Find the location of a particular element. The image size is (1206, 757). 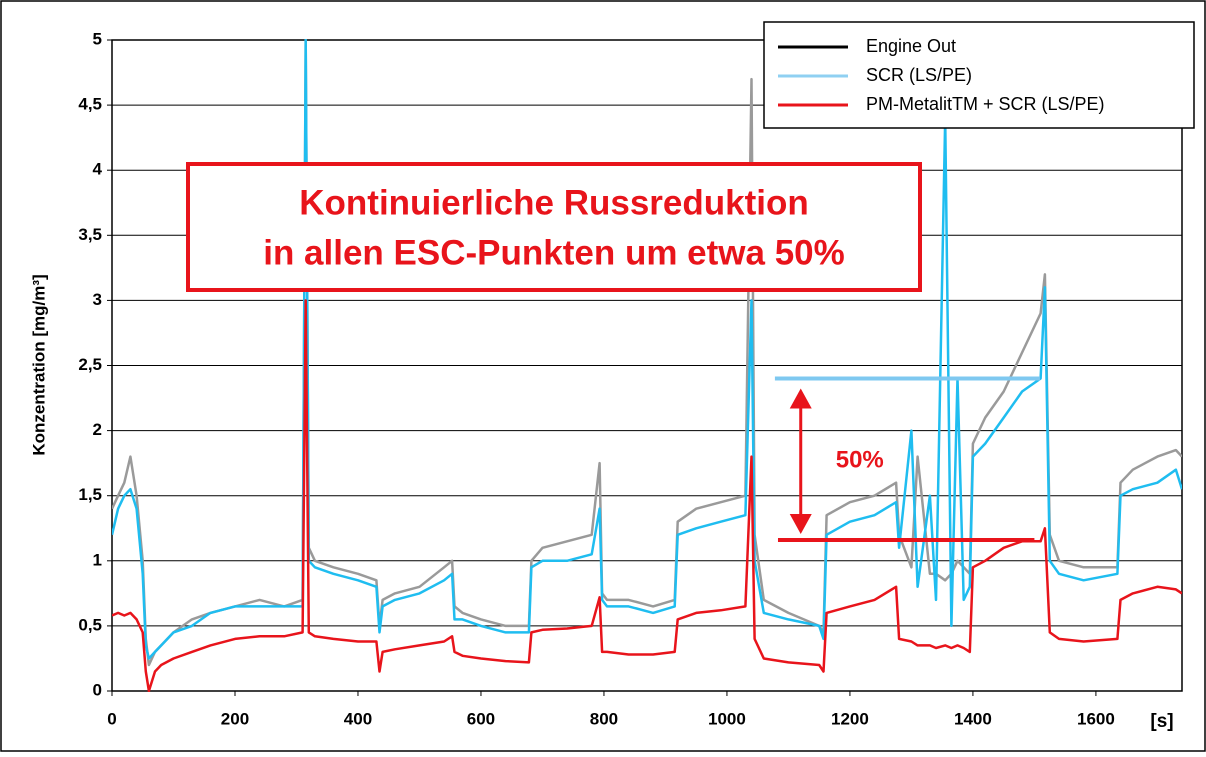

x-tick-label: 1200 is located at coordinates (850, 718).